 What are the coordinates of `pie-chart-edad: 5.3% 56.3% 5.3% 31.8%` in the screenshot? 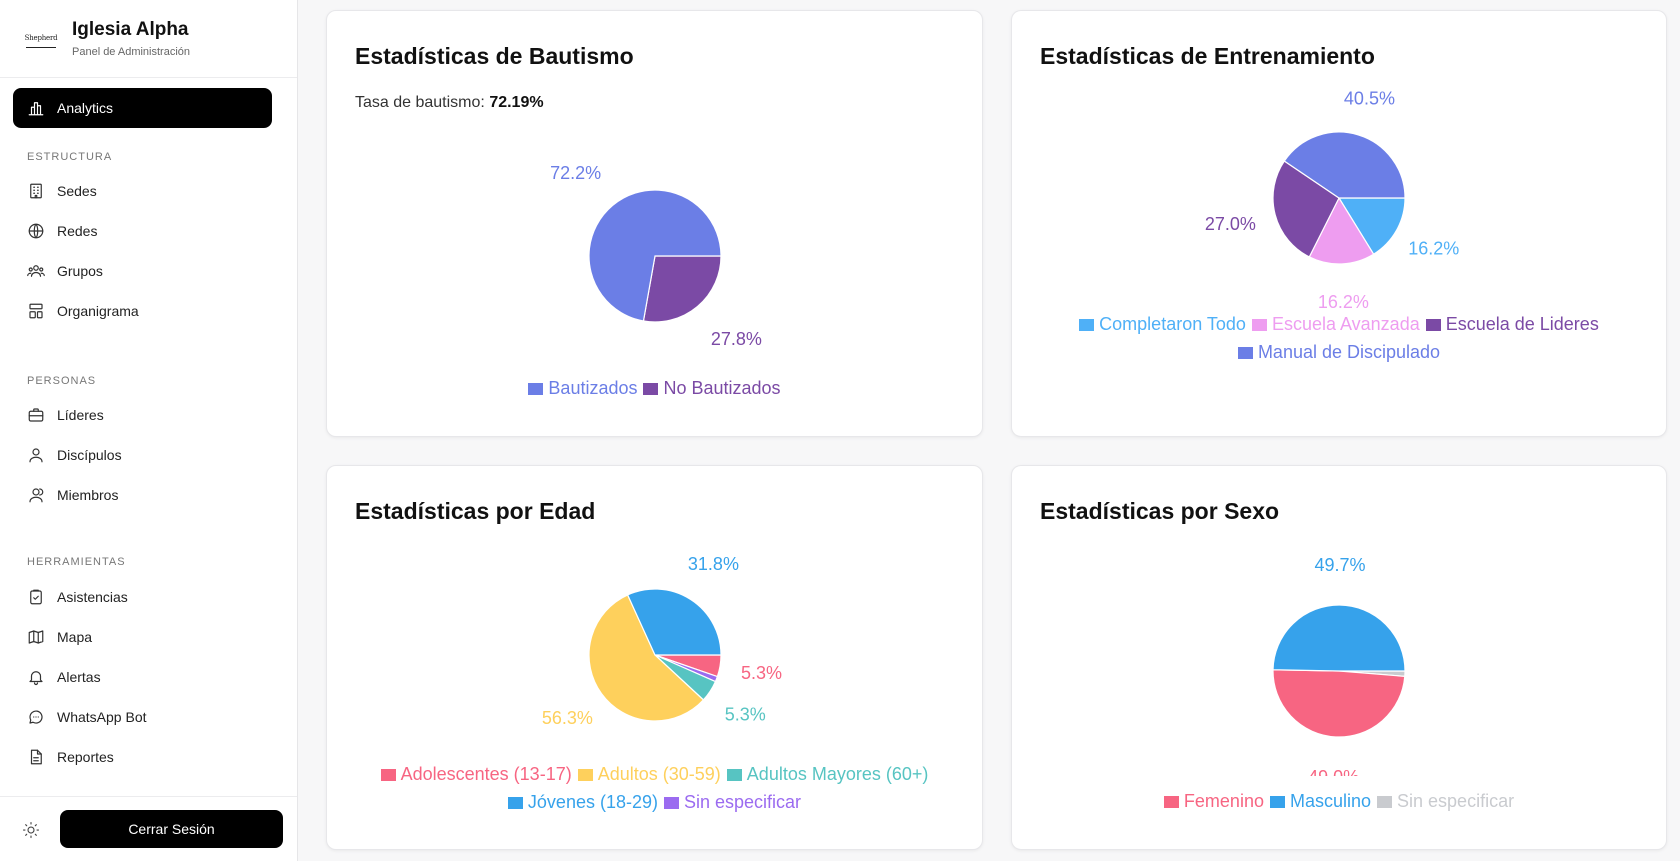 It's located at (662, 641).